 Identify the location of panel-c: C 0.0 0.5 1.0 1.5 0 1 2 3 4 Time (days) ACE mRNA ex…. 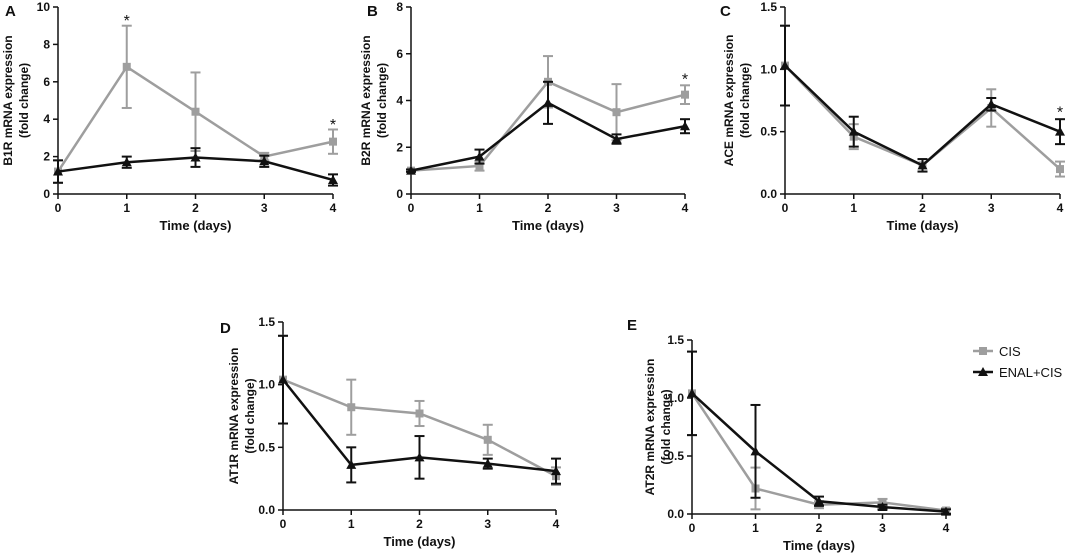
(892, 116).